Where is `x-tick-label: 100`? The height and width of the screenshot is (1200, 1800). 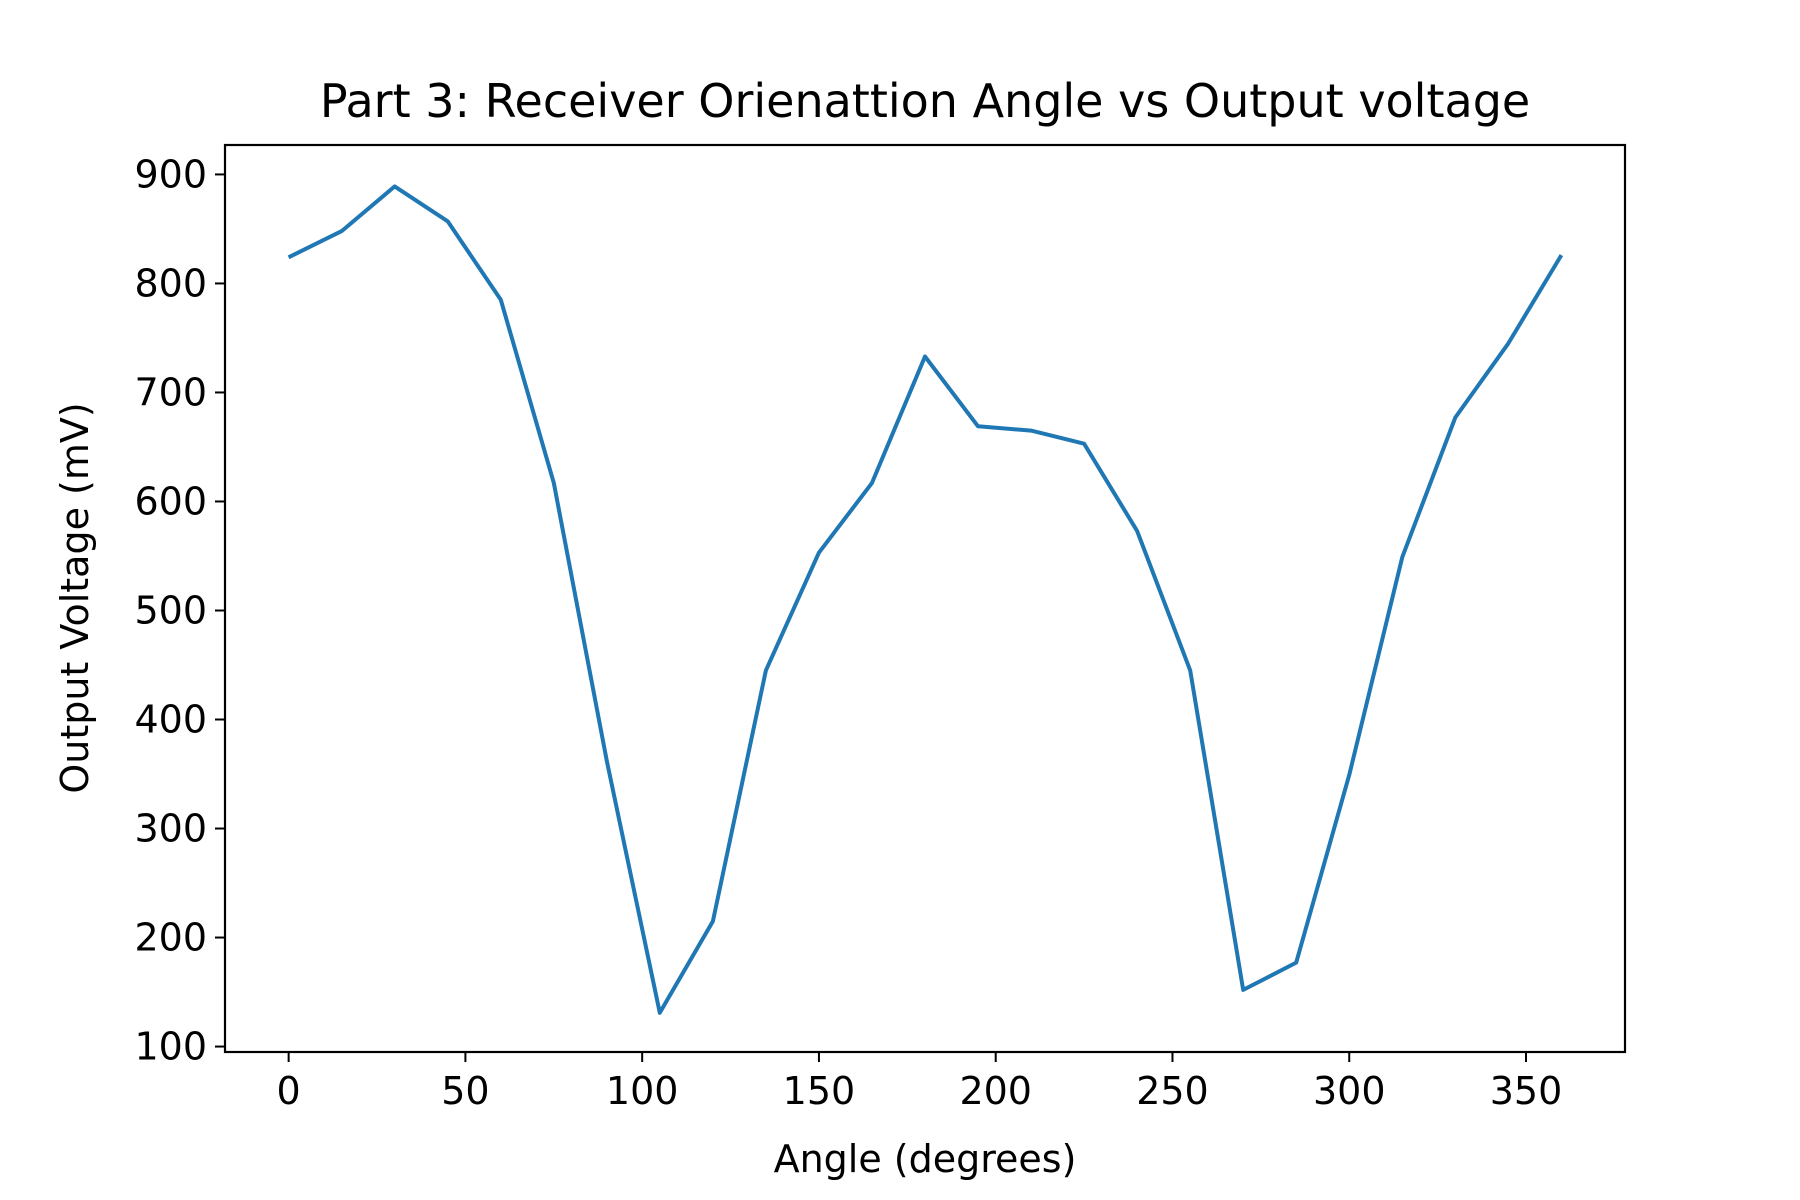 x-tick-label: 100 is located at coordinates (642, 1091).